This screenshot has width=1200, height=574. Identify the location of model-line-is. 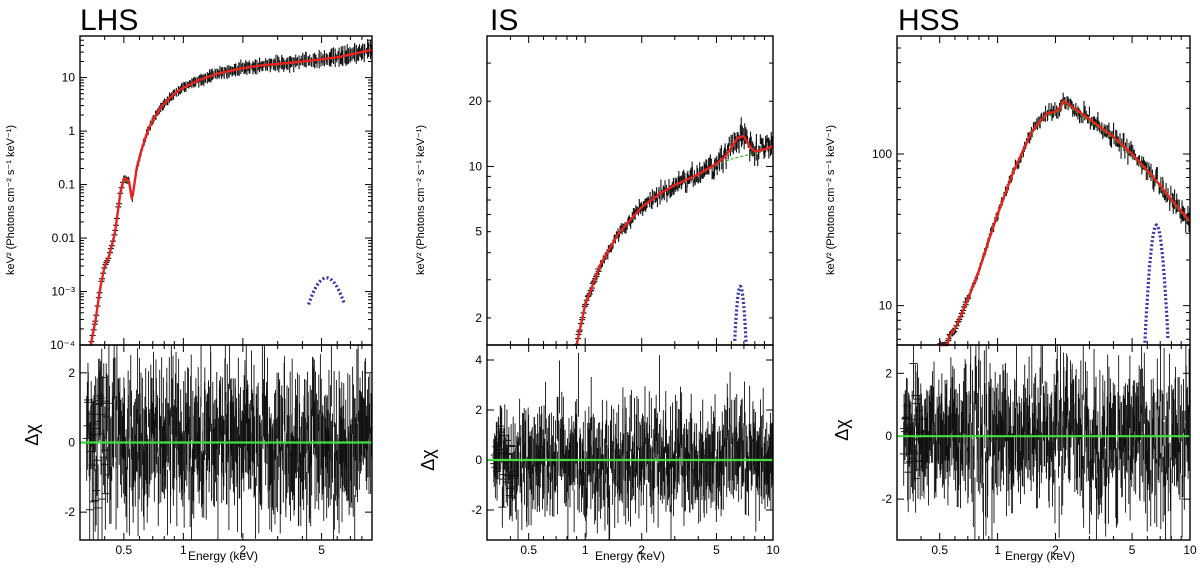
(674, 240).